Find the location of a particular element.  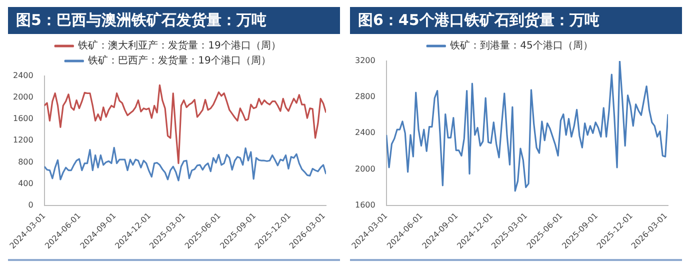

y-tick-label: 3200 is located at coordinates (365, 61).